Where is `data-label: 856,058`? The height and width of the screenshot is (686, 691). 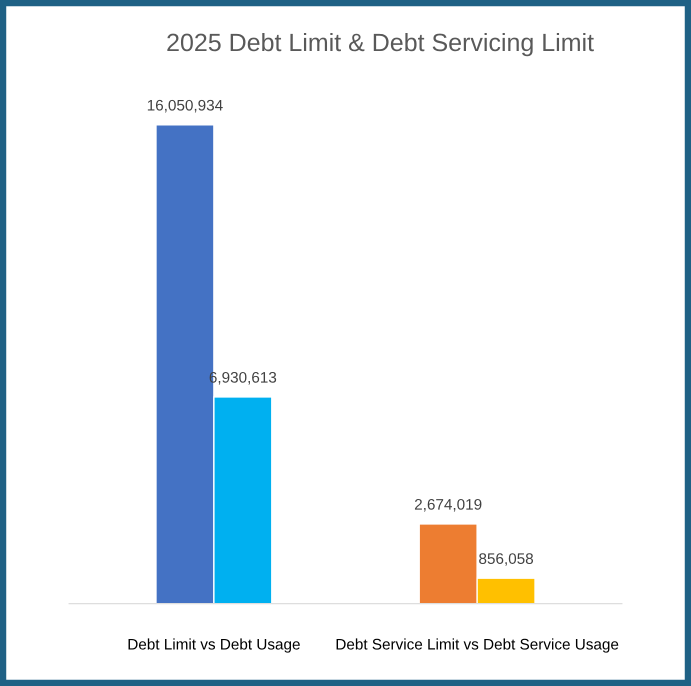 data-label: 856,058 is located at coordinates (506, 559).